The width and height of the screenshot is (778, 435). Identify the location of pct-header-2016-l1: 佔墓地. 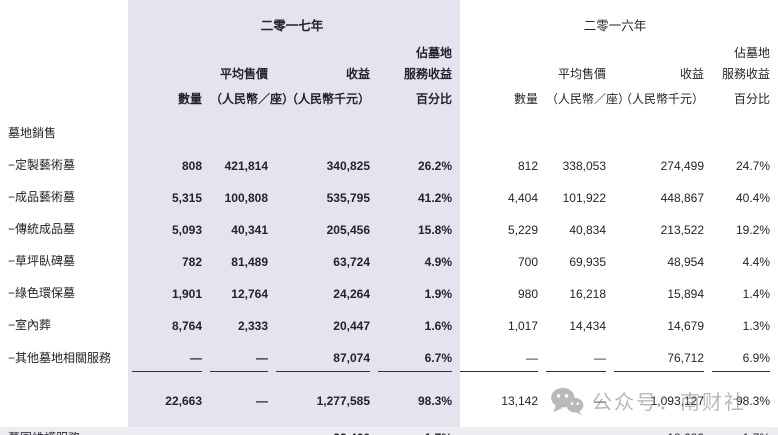
(752, 53).